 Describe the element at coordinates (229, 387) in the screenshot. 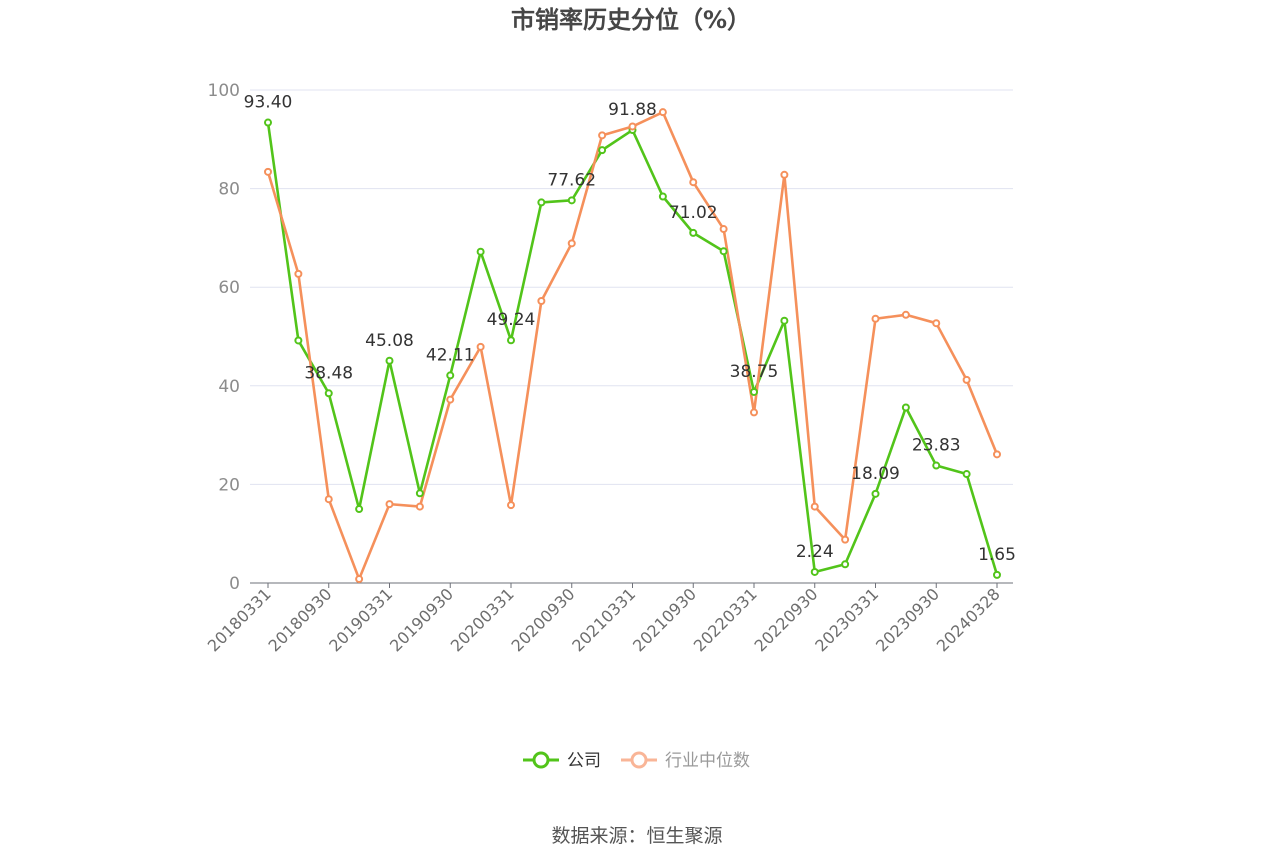

I see `y-tick-label: 40` at that location.